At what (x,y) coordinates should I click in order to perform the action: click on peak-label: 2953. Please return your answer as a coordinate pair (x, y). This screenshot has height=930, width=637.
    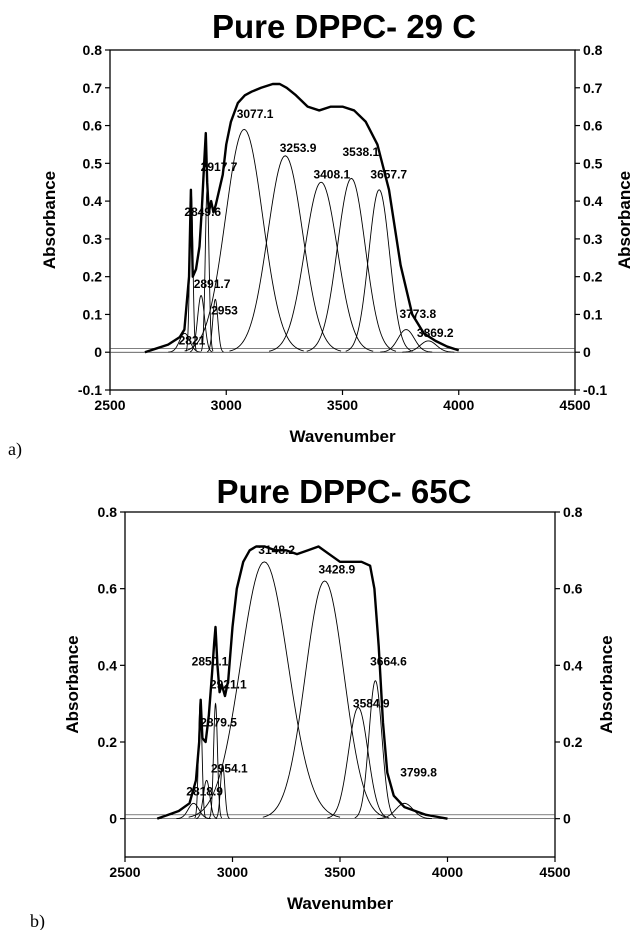
    Looking at the image, I should click on (224, 310).